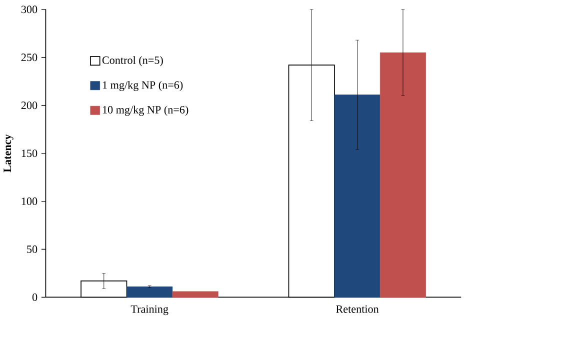  What do you see at coordinates (29, 10) in the screenshot?
I see `y-tick-label: 300` at bounding box center [29, 10].